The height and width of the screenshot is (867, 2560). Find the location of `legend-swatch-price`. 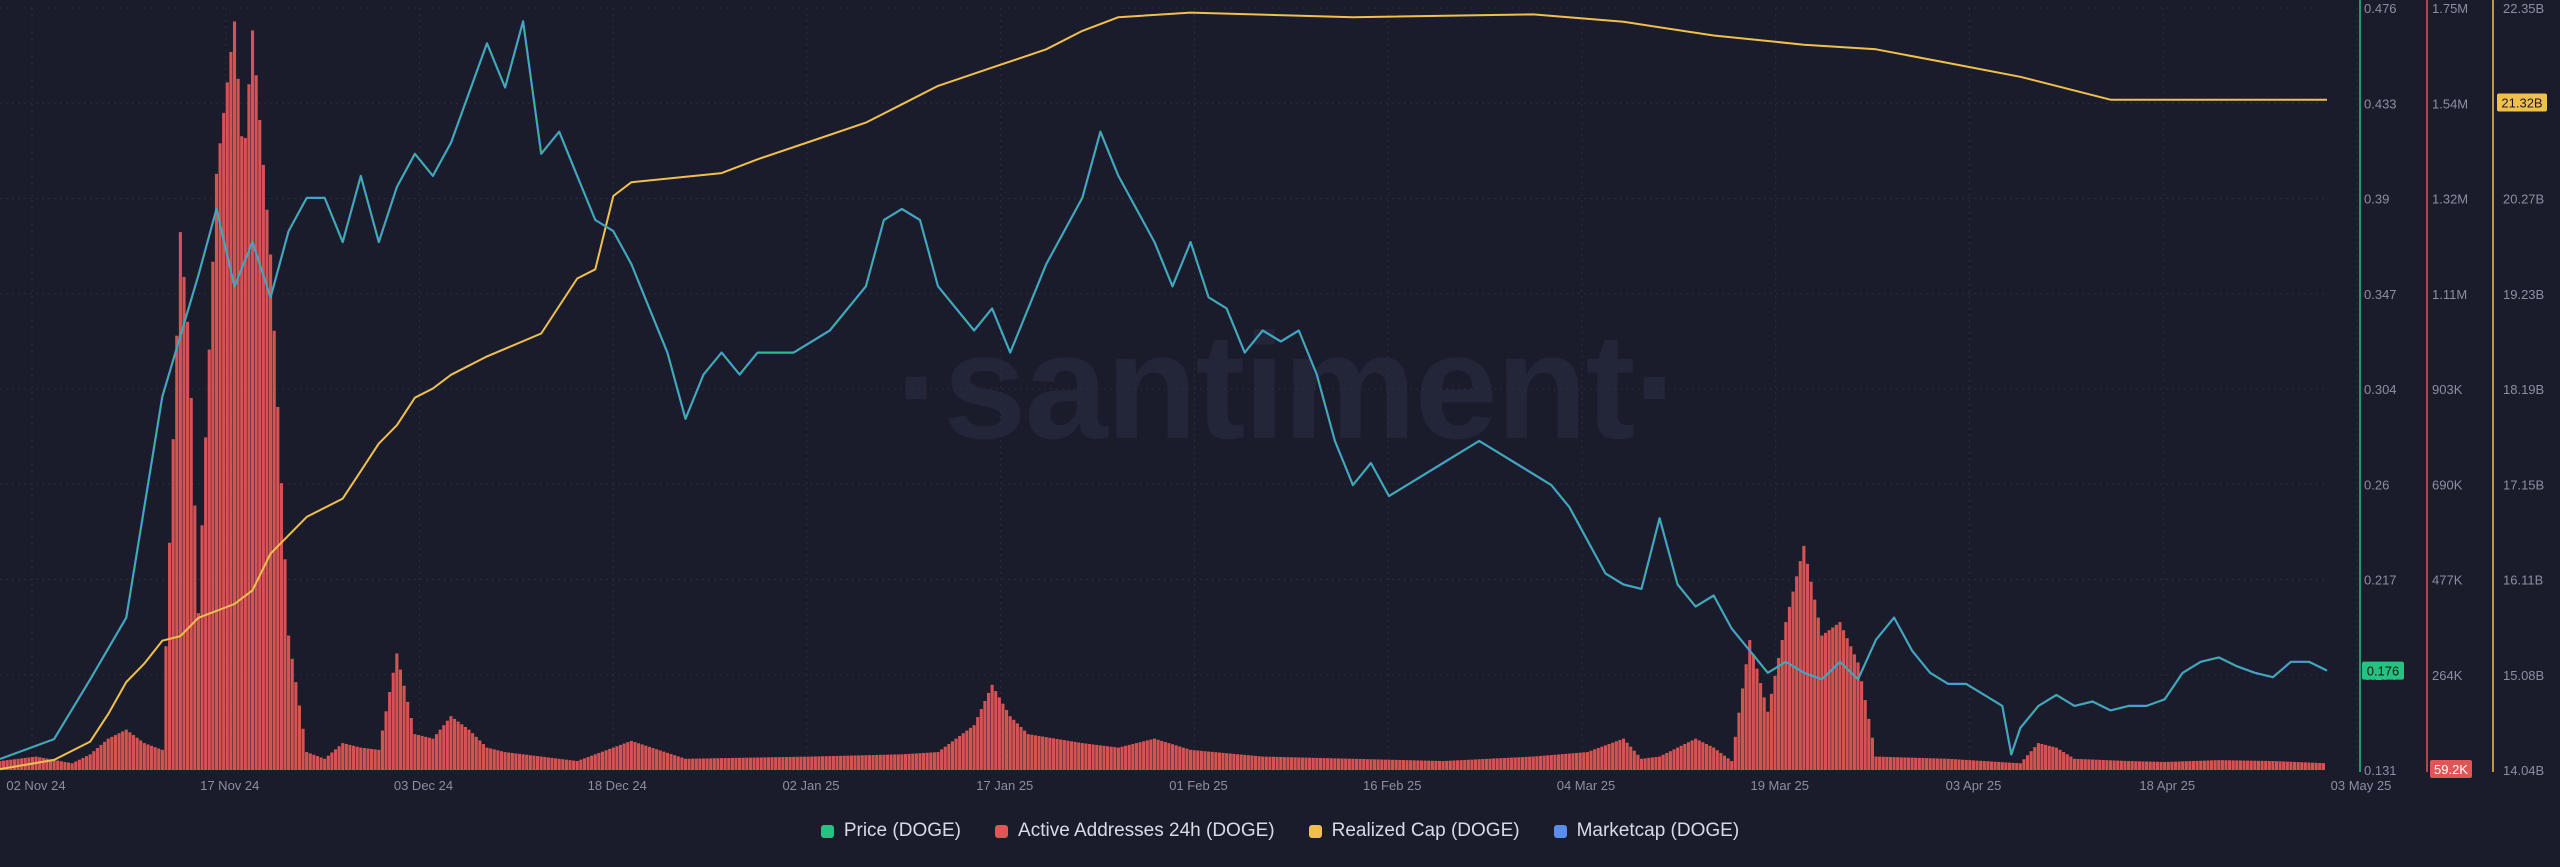

legend-swatch-price is located at coordinates (827, 831).